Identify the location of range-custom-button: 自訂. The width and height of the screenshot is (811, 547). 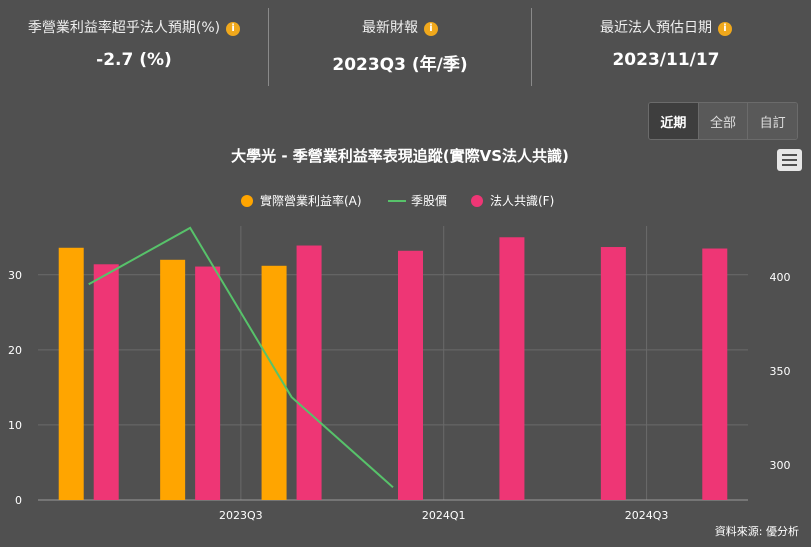
(772, 121).